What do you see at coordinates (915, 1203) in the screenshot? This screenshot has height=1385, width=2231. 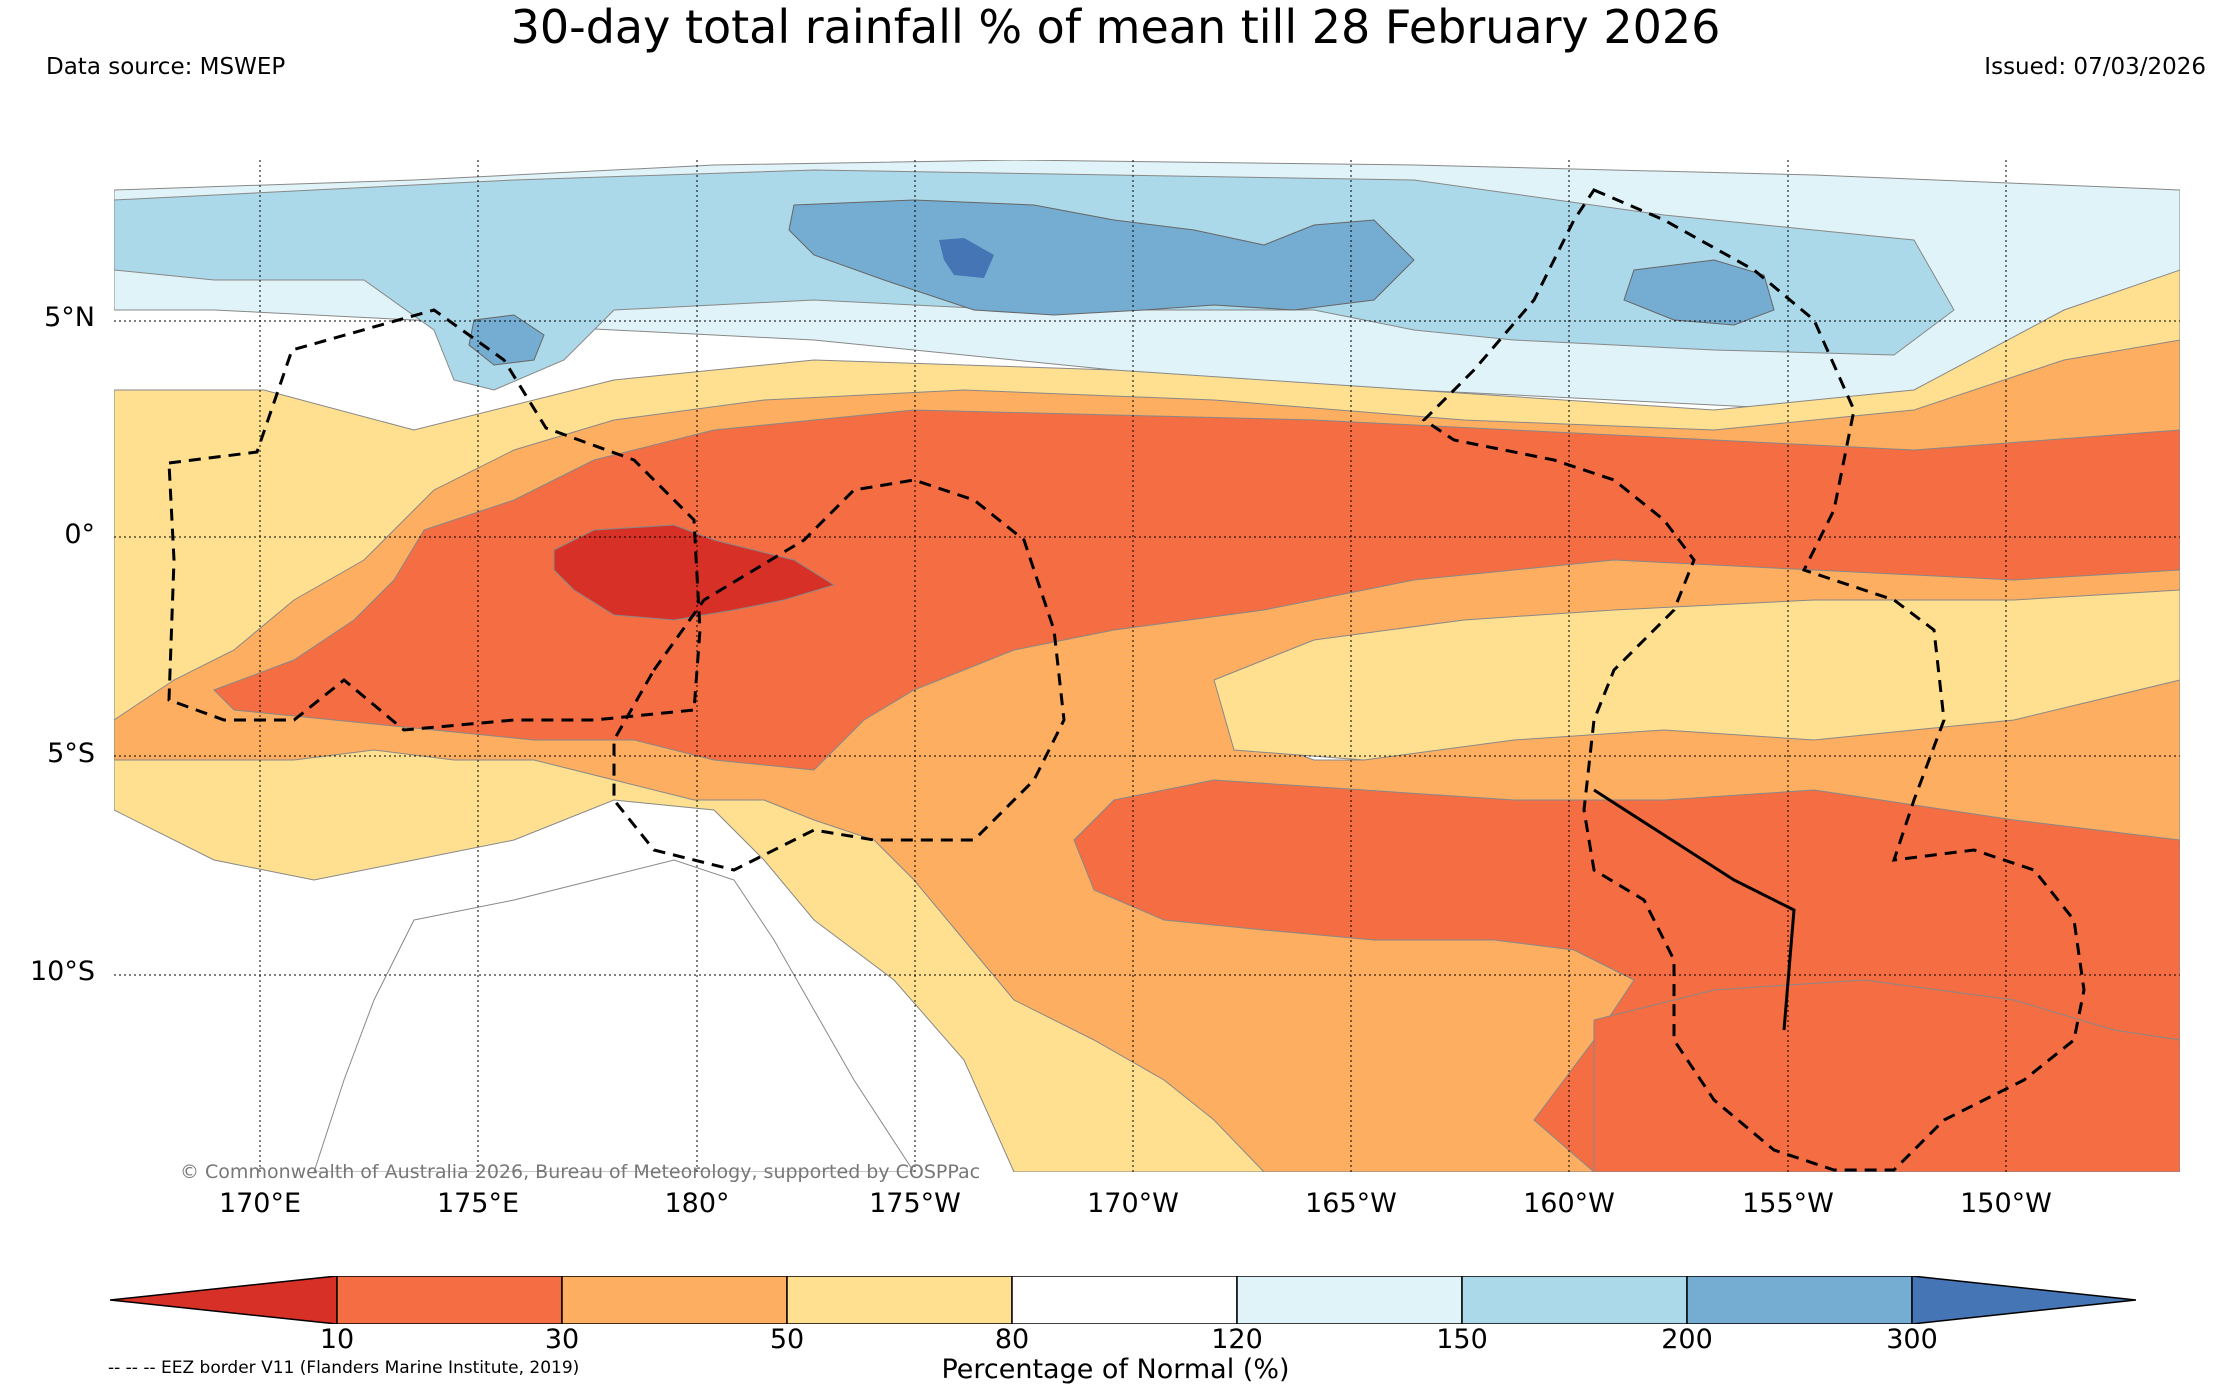 I see `lon-label-175w: 175°W` at bounding box center [915, 1203].